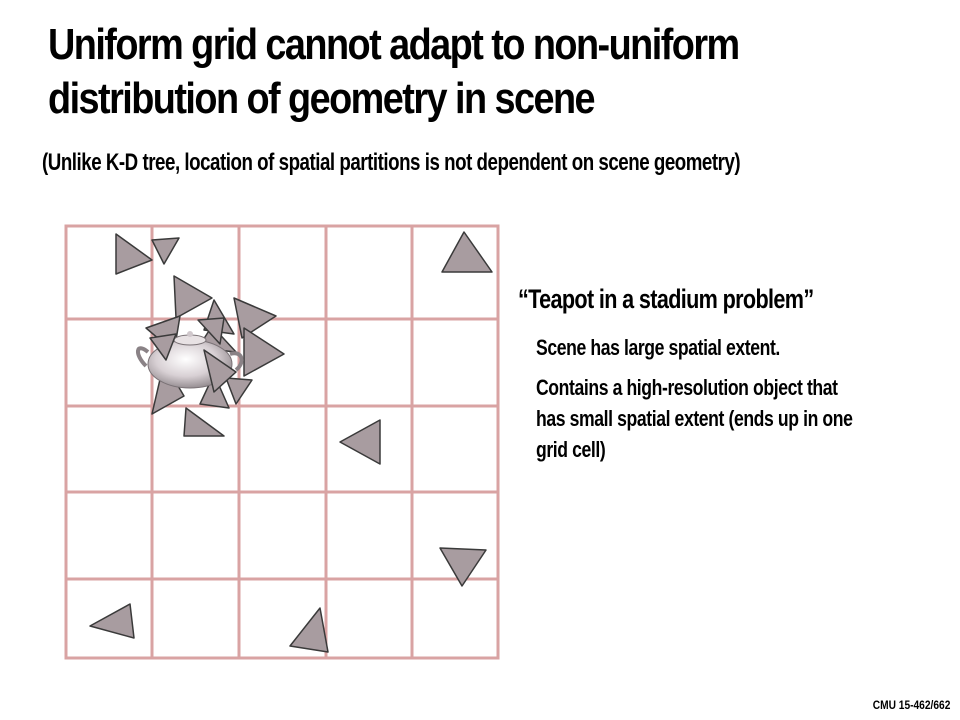  Describe the element at coordinates (687, 387) in the screenshot. I see `bullet-line: Contains a high-resolution object that` at that location.